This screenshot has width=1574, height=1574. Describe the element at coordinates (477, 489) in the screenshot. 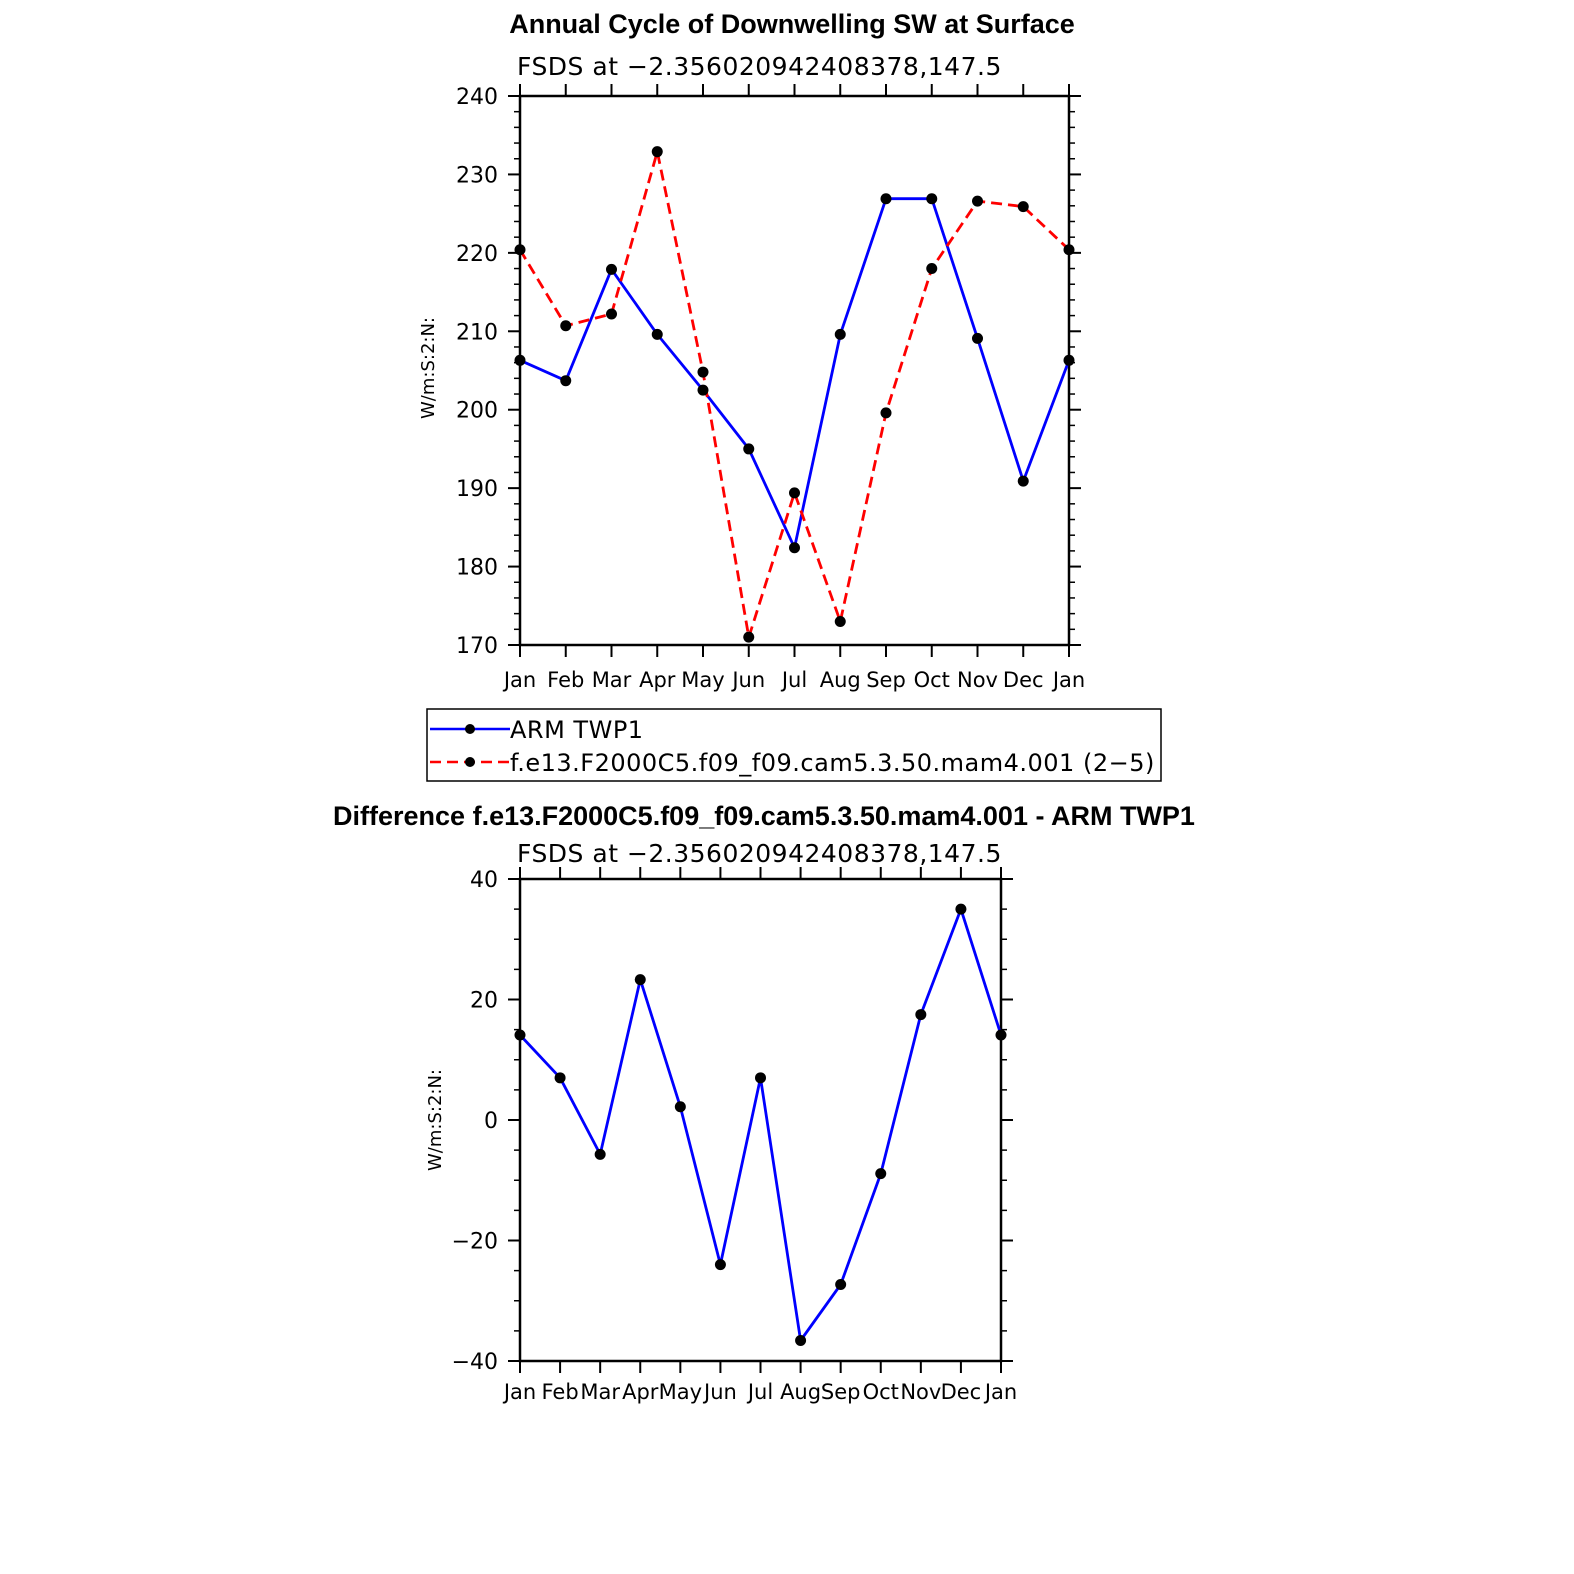

I see `y-tick-label: 190` at that location.